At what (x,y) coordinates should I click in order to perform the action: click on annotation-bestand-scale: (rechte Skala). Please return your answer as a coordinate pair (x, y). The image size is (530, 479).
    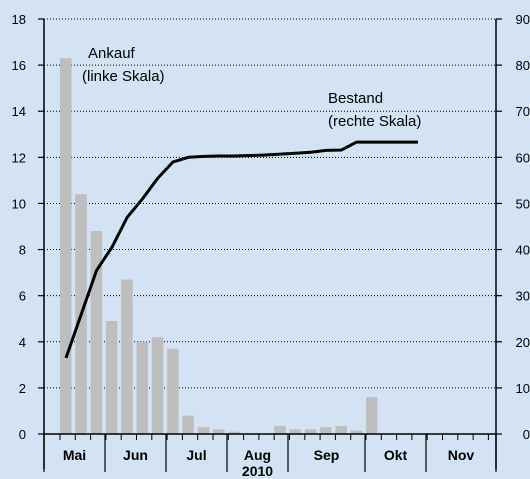
    Looking at the image, I should click on (374, 121).